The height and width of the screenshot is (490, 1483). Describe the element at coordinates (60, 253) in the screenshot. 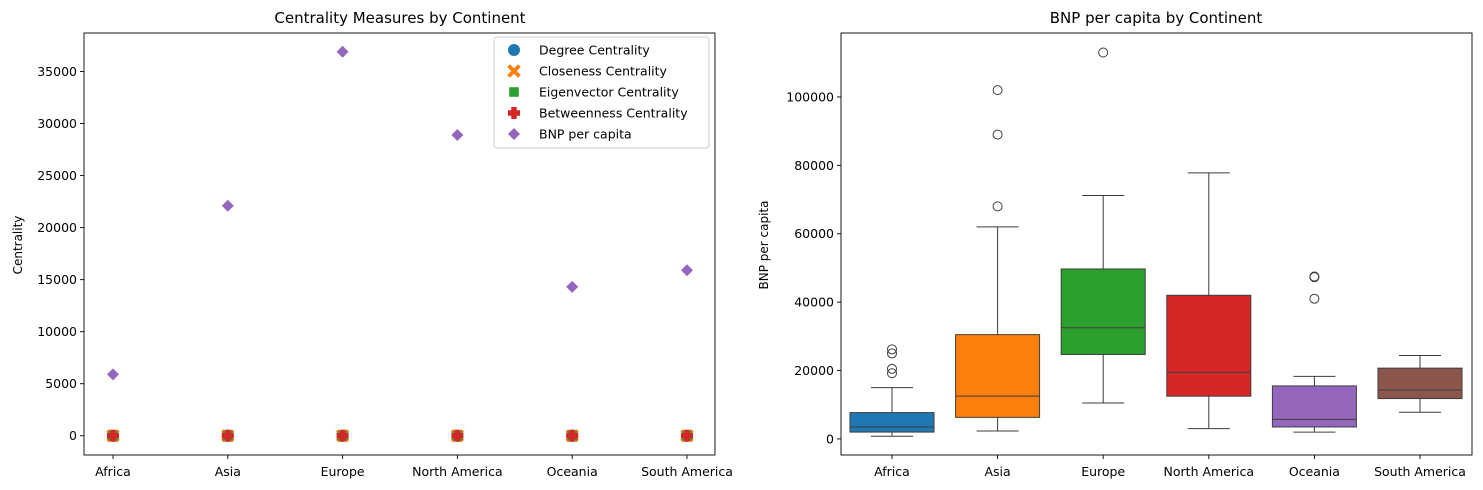

I see `left-y-axis-ticks: 0 5000 10000 15000 20000 25000 30000 35000` at that location.